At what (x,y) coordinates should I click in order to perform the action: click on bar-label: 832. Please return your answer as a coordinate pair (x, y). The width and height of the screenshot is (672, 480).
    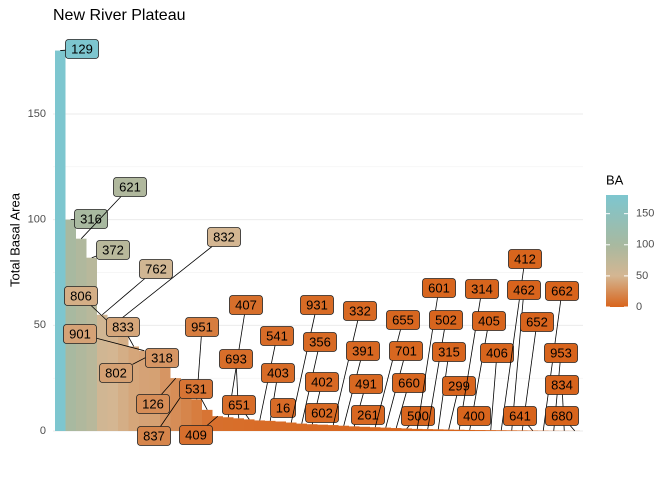
    Looking at the image, I should click on (224, 236).